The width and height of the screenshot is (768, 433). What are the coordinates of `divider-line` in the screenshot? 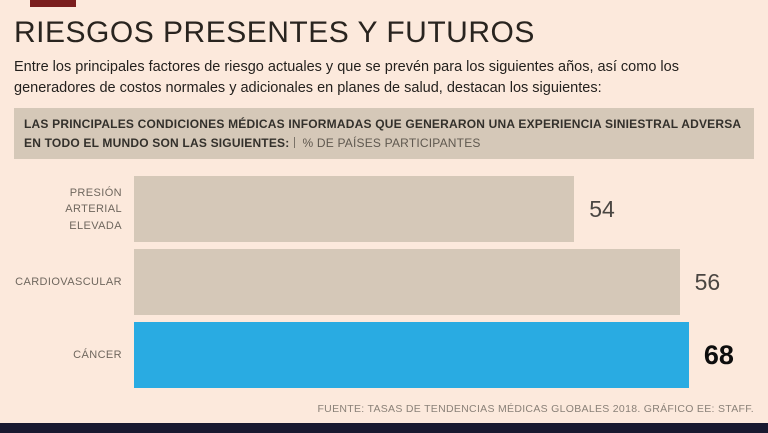 It's located at (295, 142).